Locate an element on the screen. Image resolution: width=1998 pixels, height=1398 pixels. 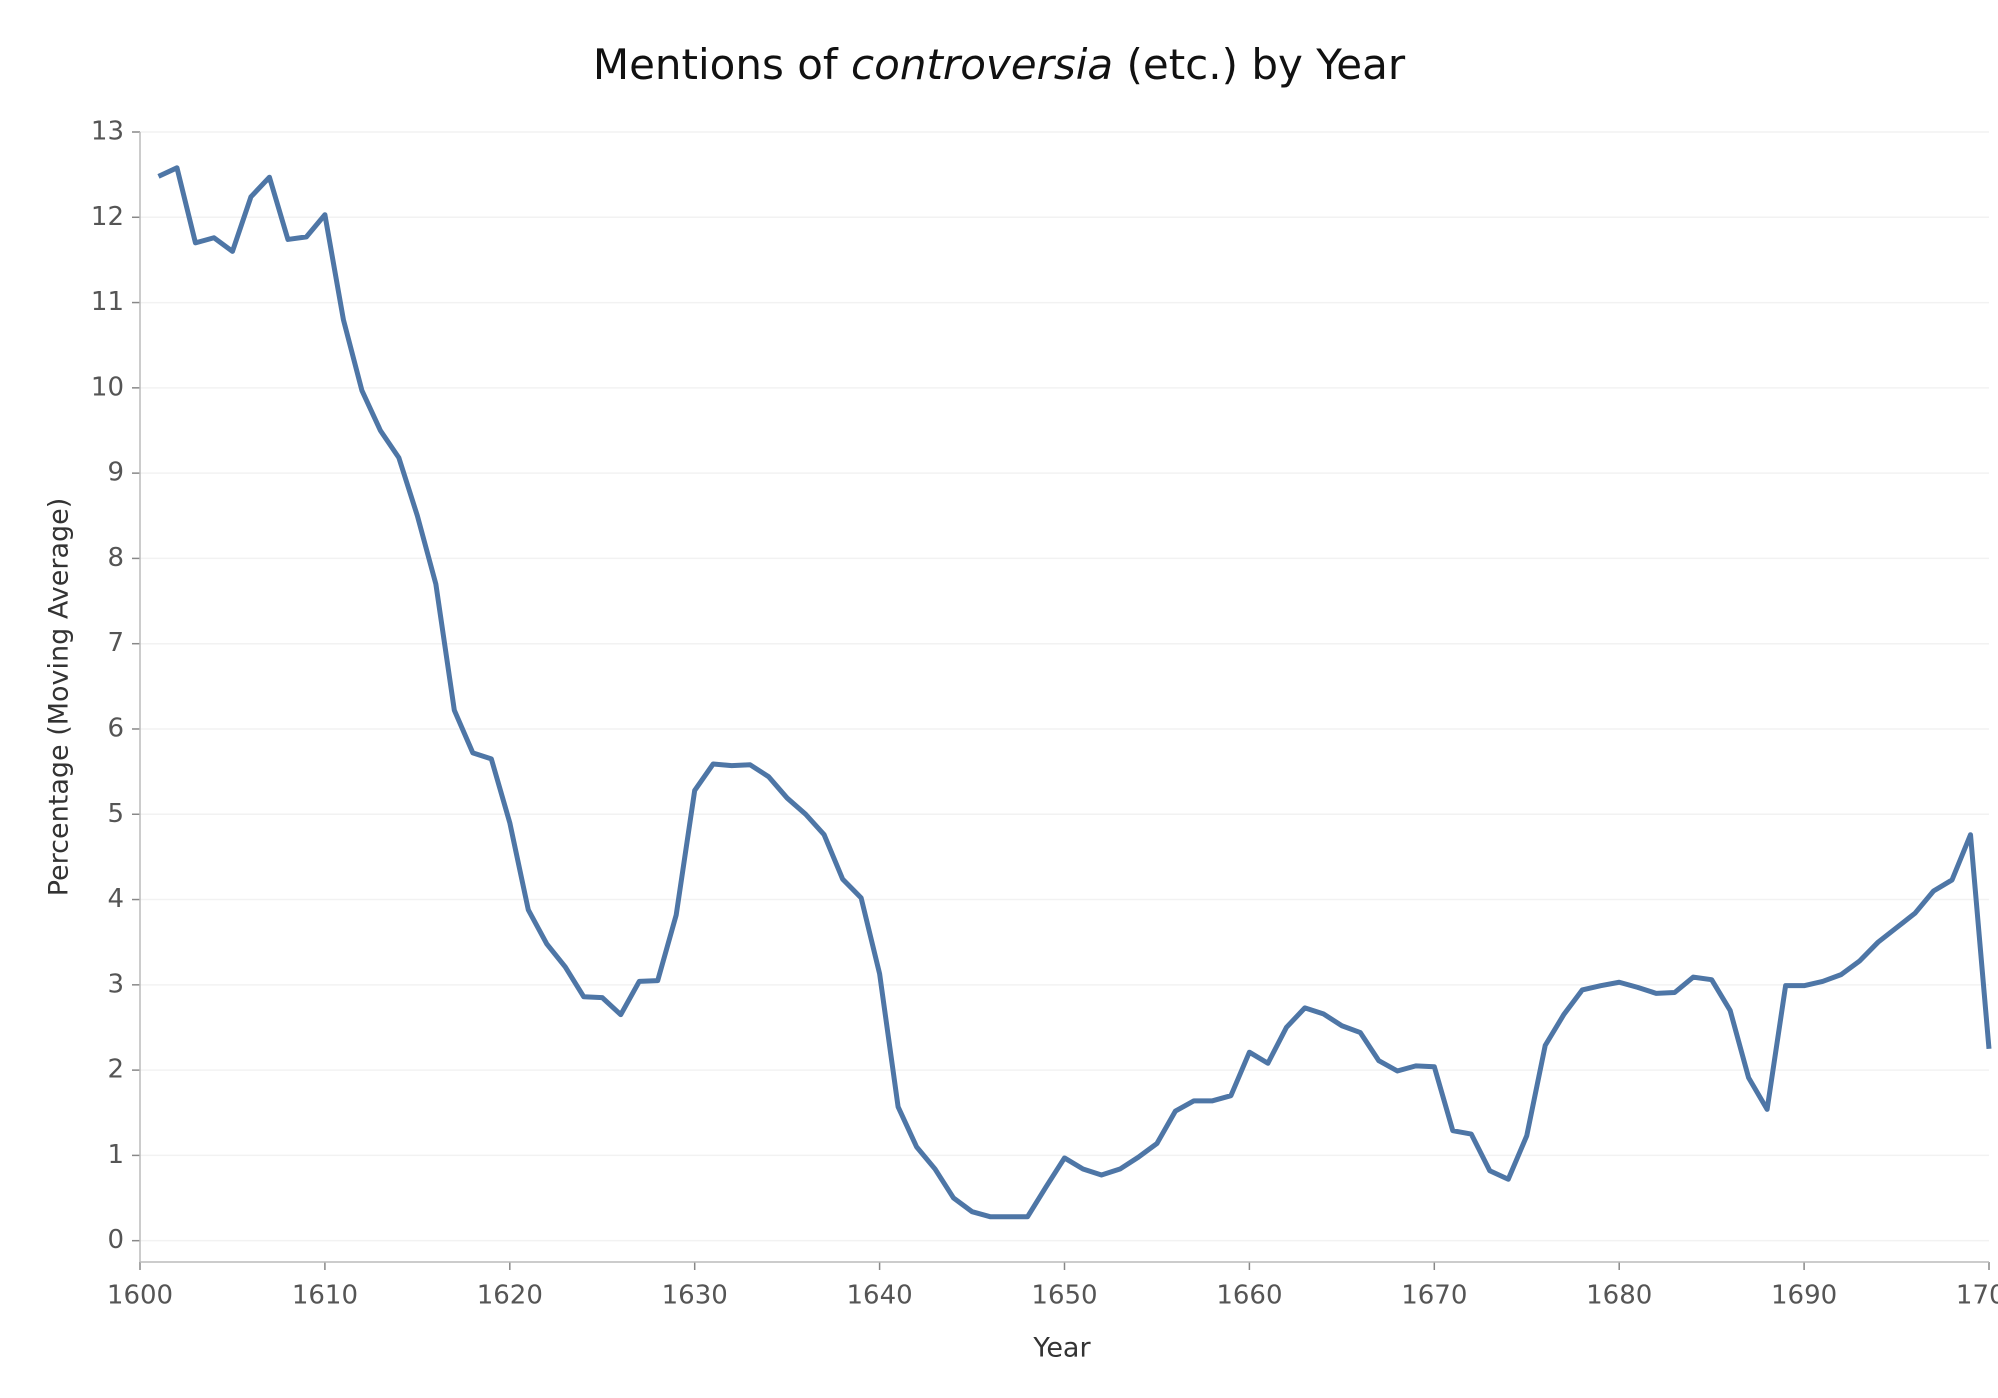
x-tick-label: 1660 is located at coordinates (1249, 1296).